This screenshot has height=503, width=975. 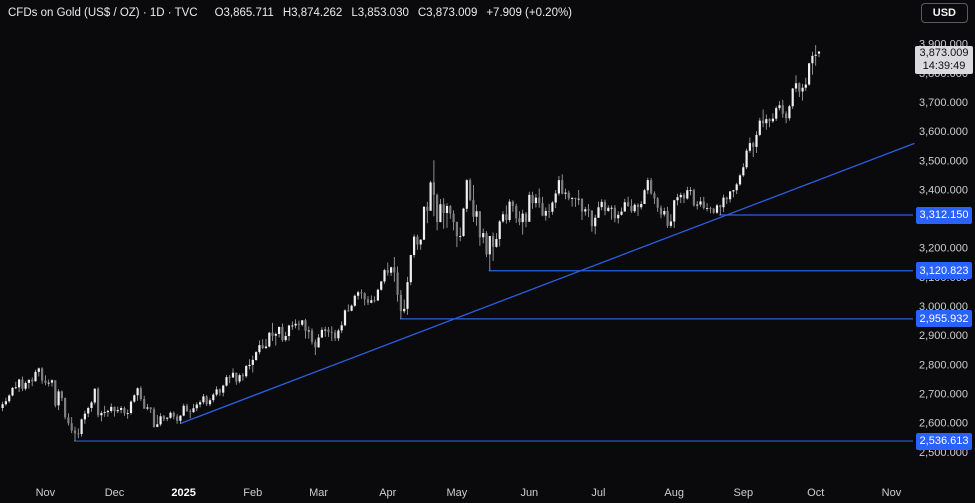 What do you see at coordinates (943, 220) in the screenshot?
I see `price-axis-label: 3,300.000` at bounding box center [943, 220].